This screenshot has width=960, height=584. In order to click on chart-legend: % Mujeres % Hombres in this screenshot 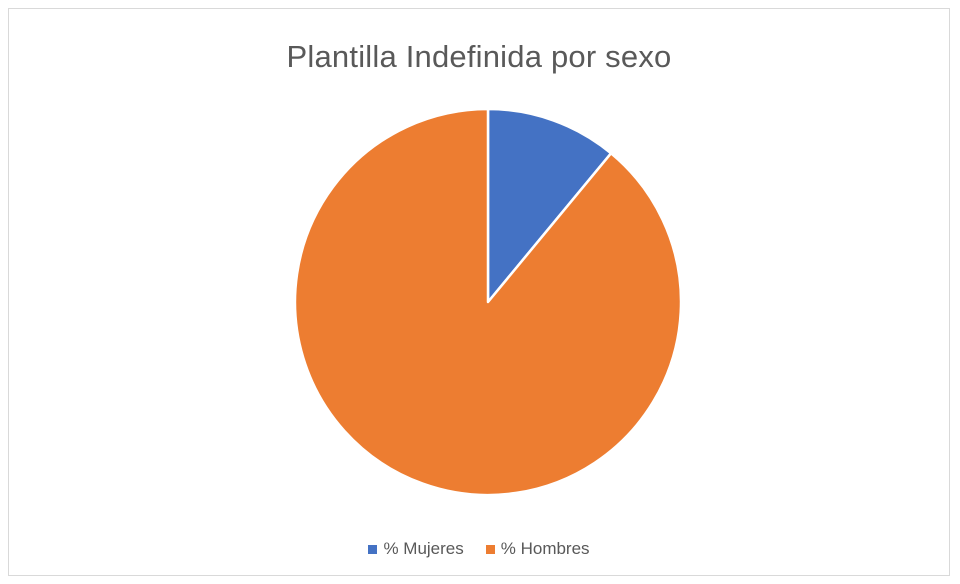, I will do `click(479, 549)`.